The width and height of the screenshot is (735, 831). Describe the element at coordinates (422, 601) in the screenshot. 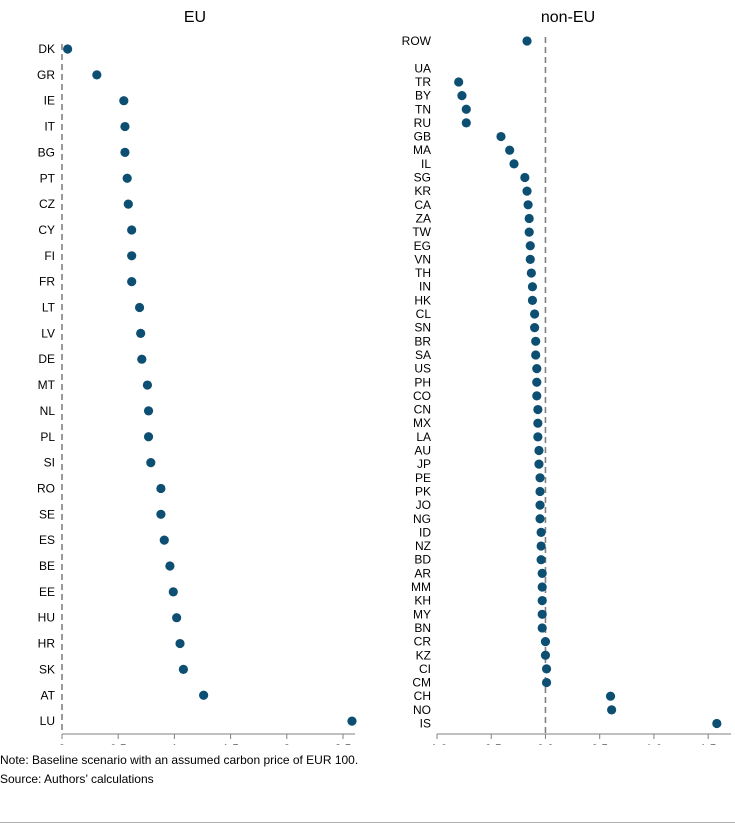

I see `category-label: KH` at that location.